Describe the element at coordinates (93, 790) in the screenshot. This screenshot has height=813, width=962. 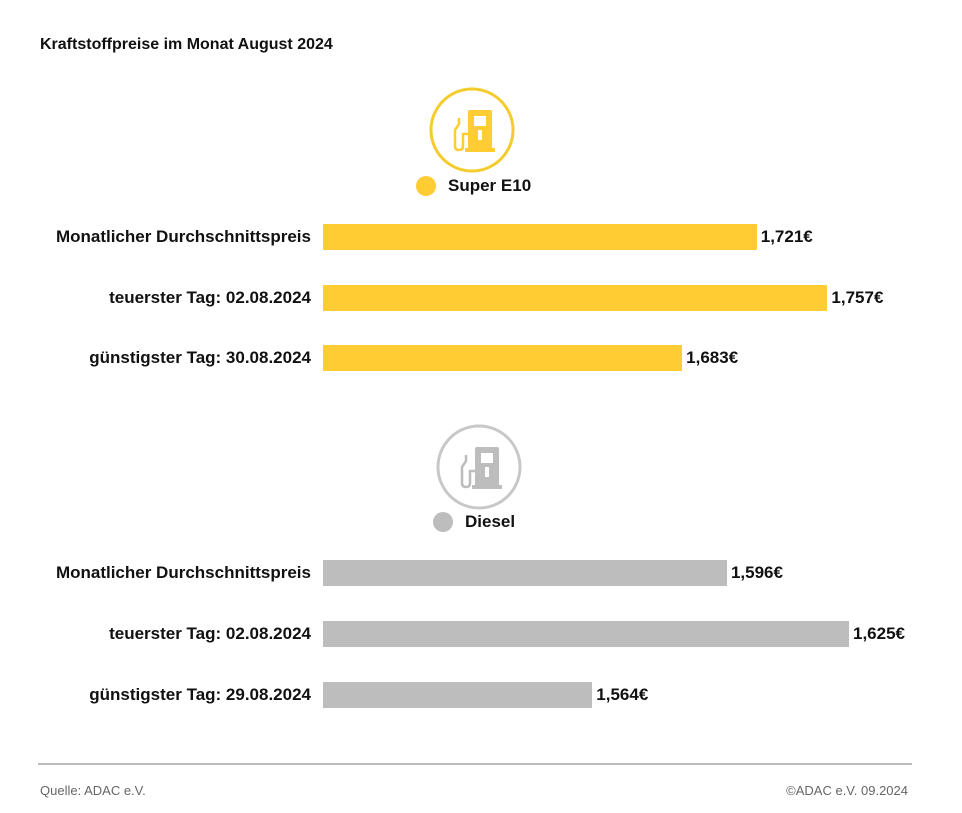
I see `source-note: Quelle: ADAC e.V.` at that location.